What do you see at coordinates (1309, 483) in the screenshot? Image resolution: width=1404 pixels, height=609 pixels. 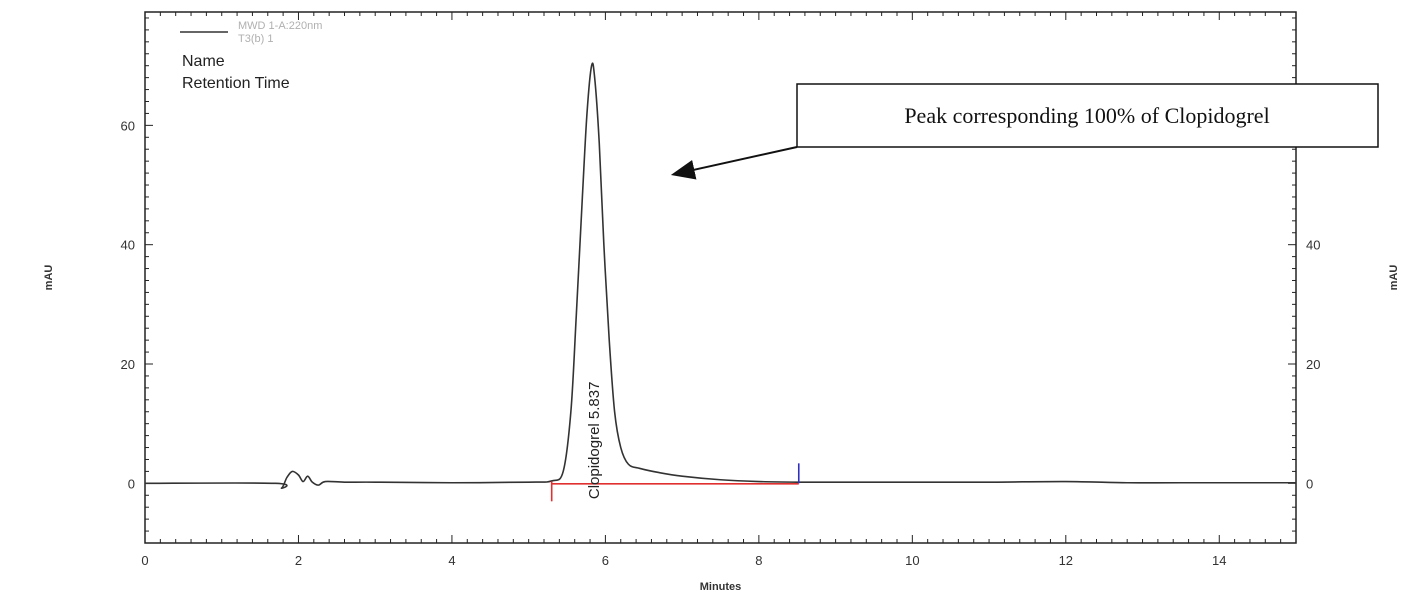 I see `y-tick-label-right: 0` at bounding box center [1309, 483].